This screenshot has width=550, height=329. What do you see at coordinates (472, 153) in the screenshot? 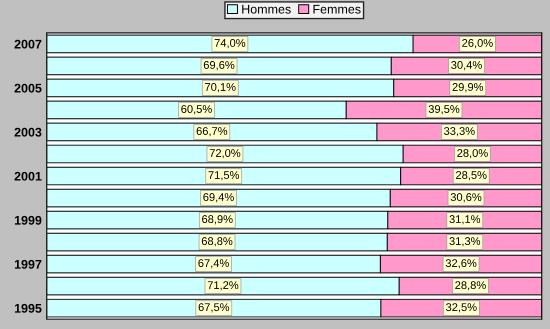
I see `data-label: 28,0%` at bounding box center [472, 153].